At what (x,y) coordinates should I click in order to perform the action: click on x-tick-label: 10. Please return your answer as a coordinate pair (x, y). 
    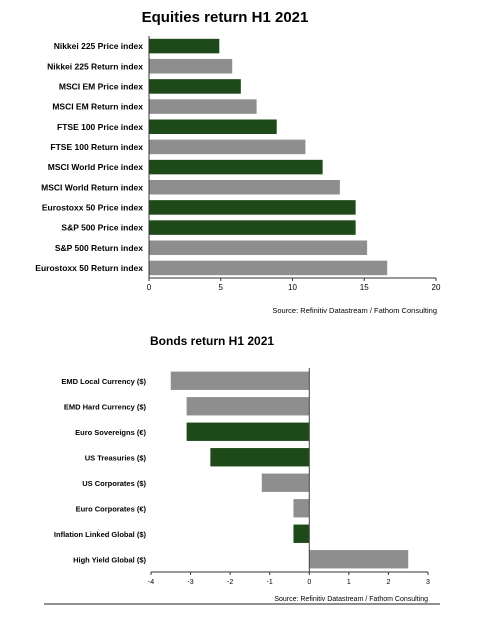
    Looking at the image, I should click on (292, 287).